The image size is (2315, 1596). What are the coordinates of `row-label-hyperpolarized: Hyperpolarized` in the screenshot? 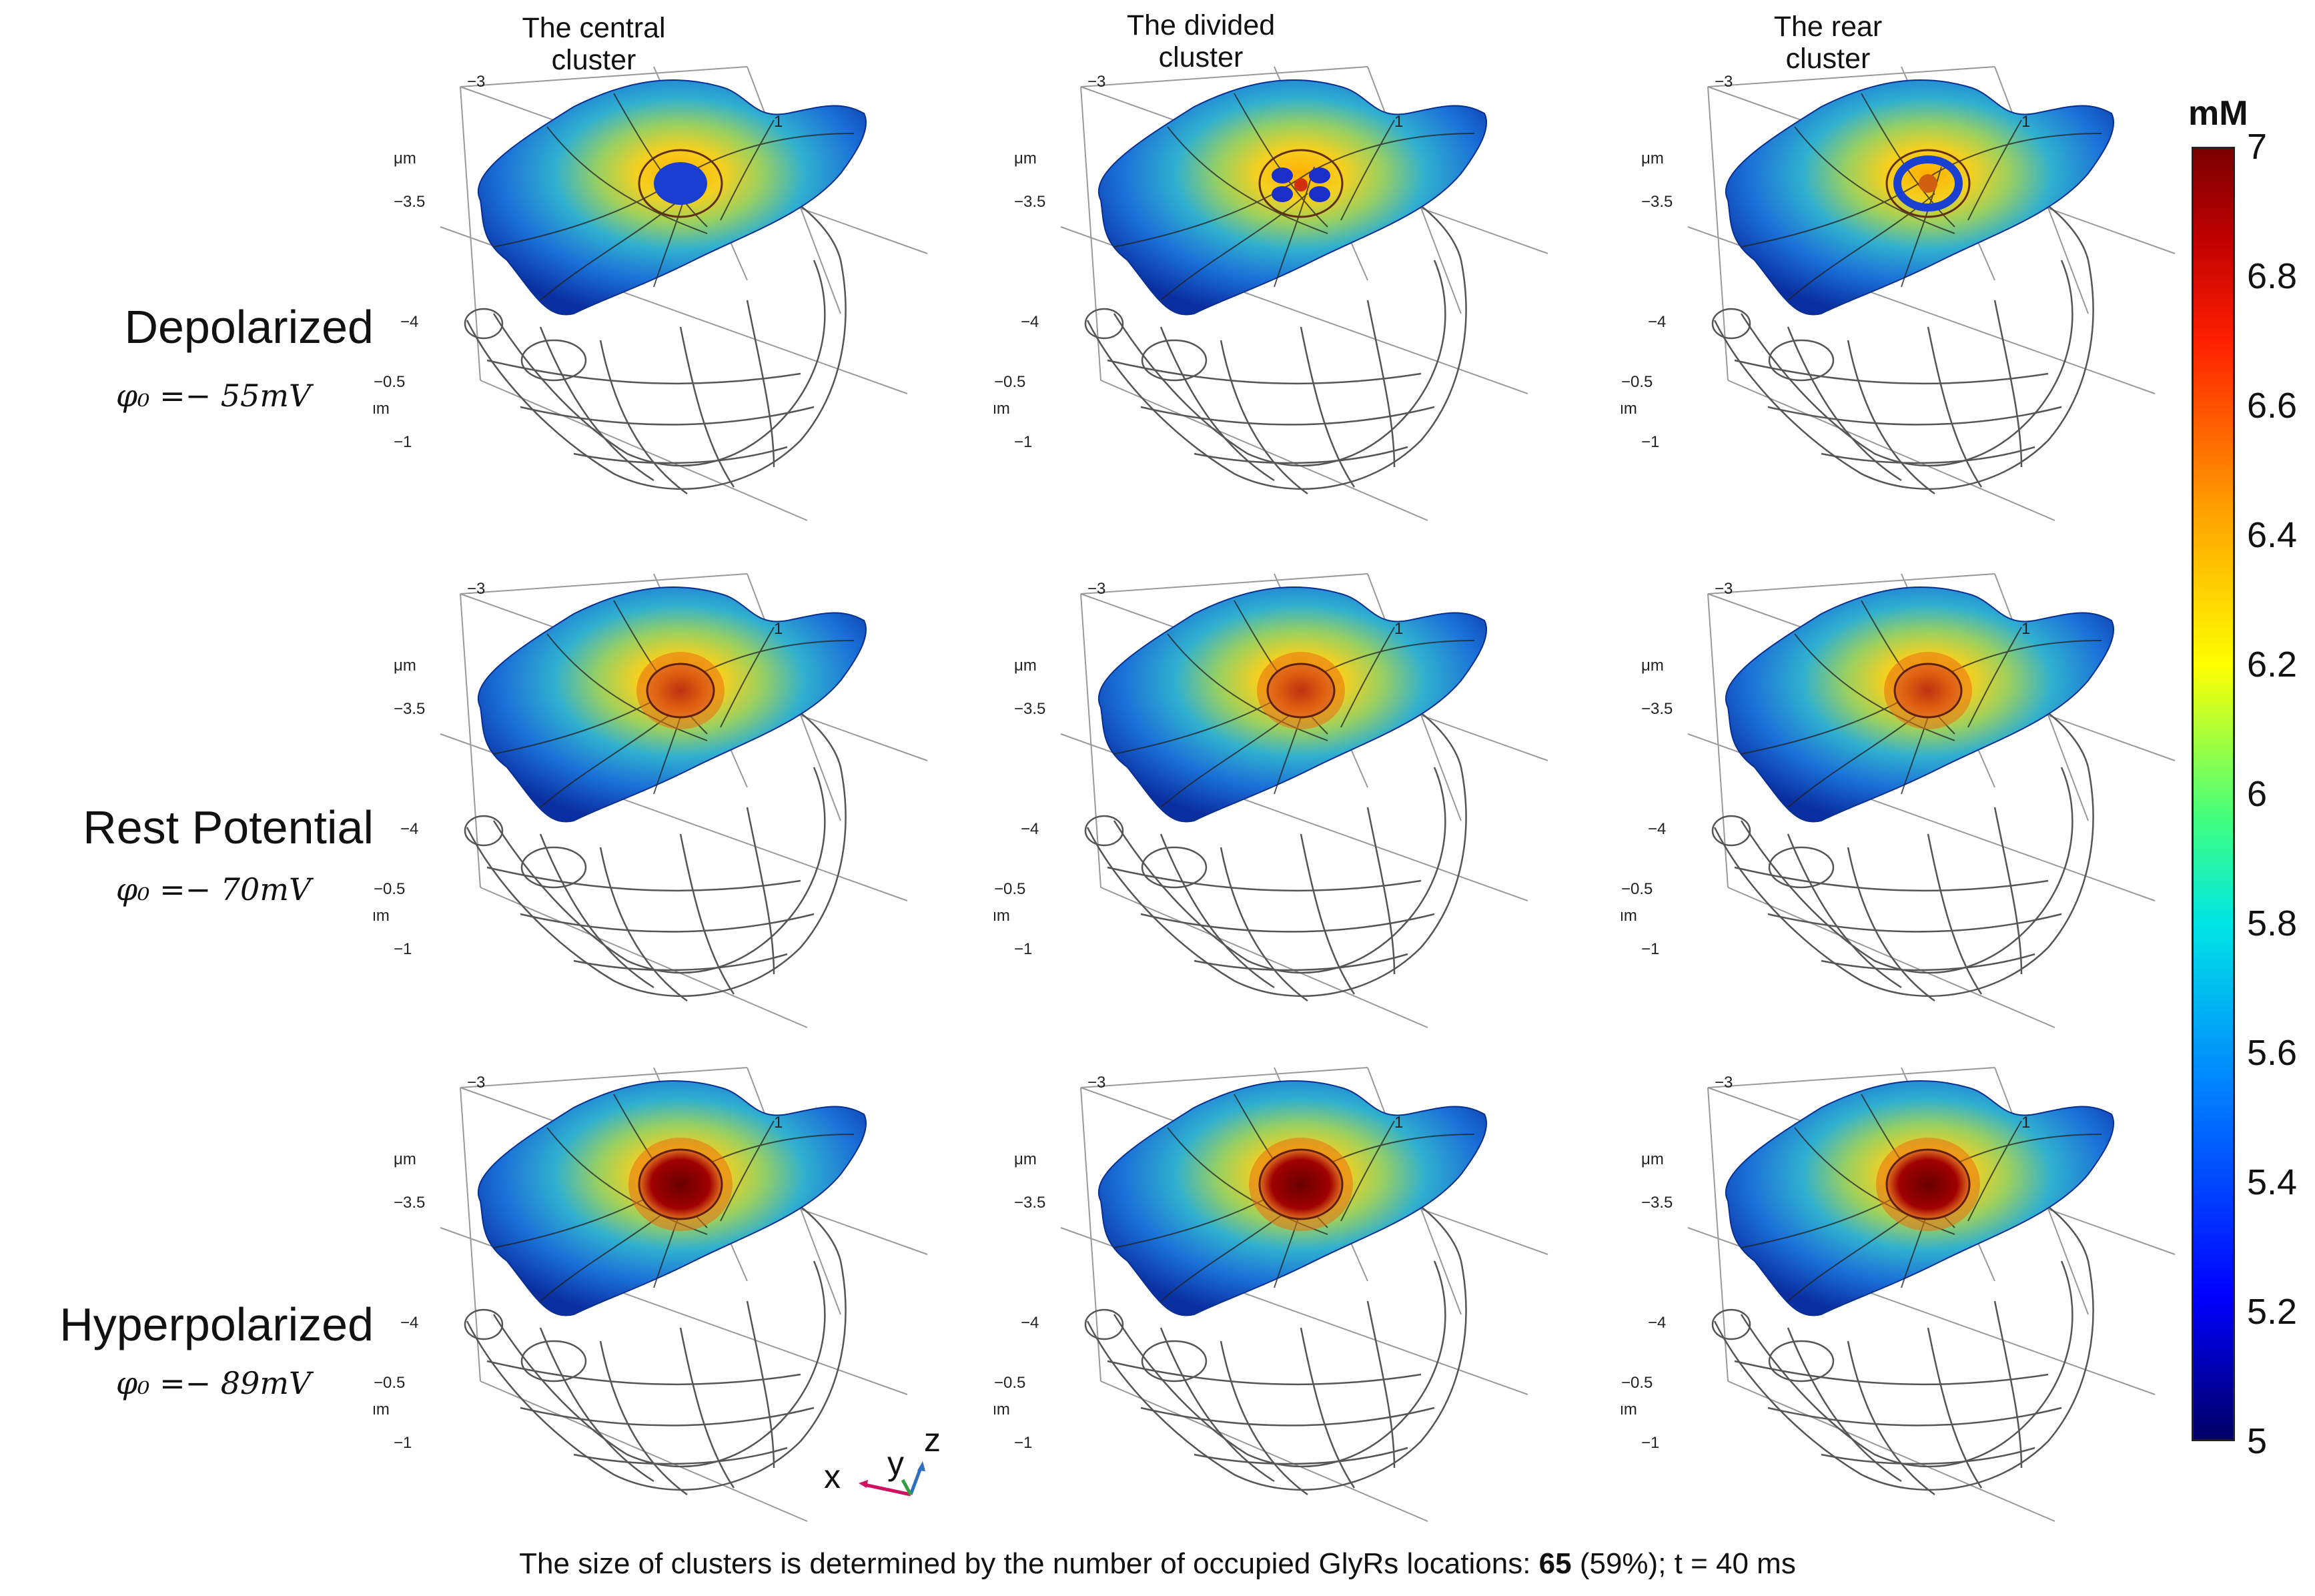 It's located at (216, 1324).